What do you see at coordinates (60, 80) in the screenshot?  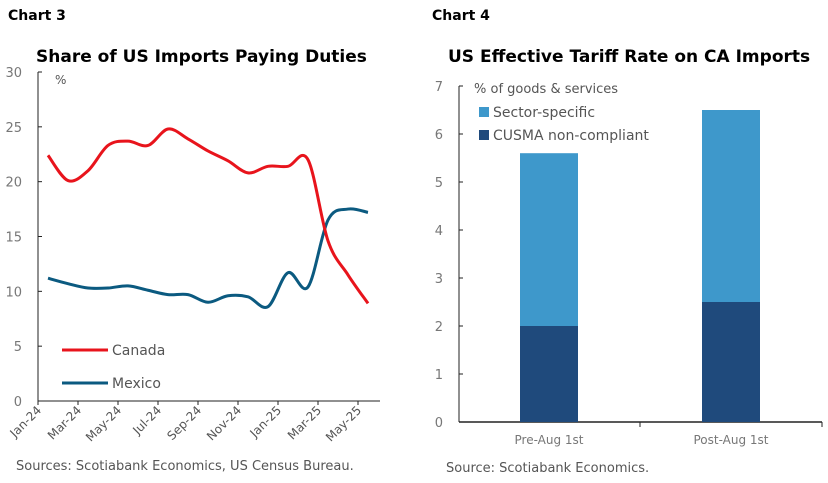 I see `y-axis-label: %` at bounding box center [60, 80].